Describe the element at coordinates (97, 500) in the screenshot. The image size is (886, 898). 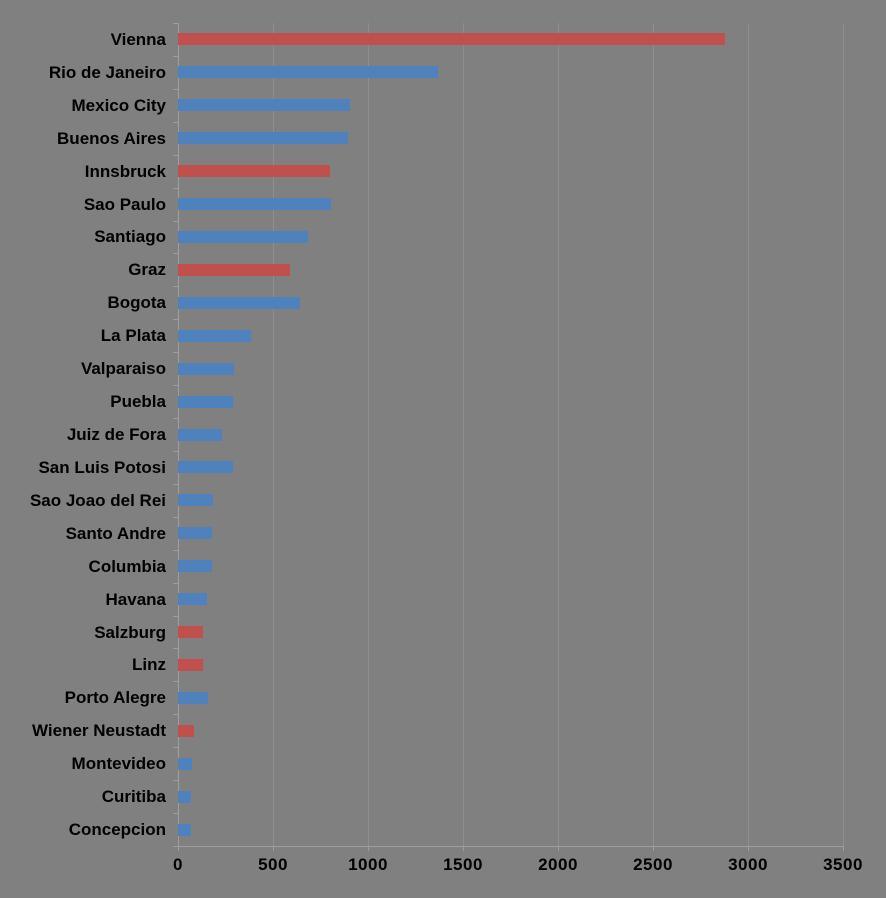
I see `category-label-sao-joao-del-rei: Sao Joao del Rei` at that location.